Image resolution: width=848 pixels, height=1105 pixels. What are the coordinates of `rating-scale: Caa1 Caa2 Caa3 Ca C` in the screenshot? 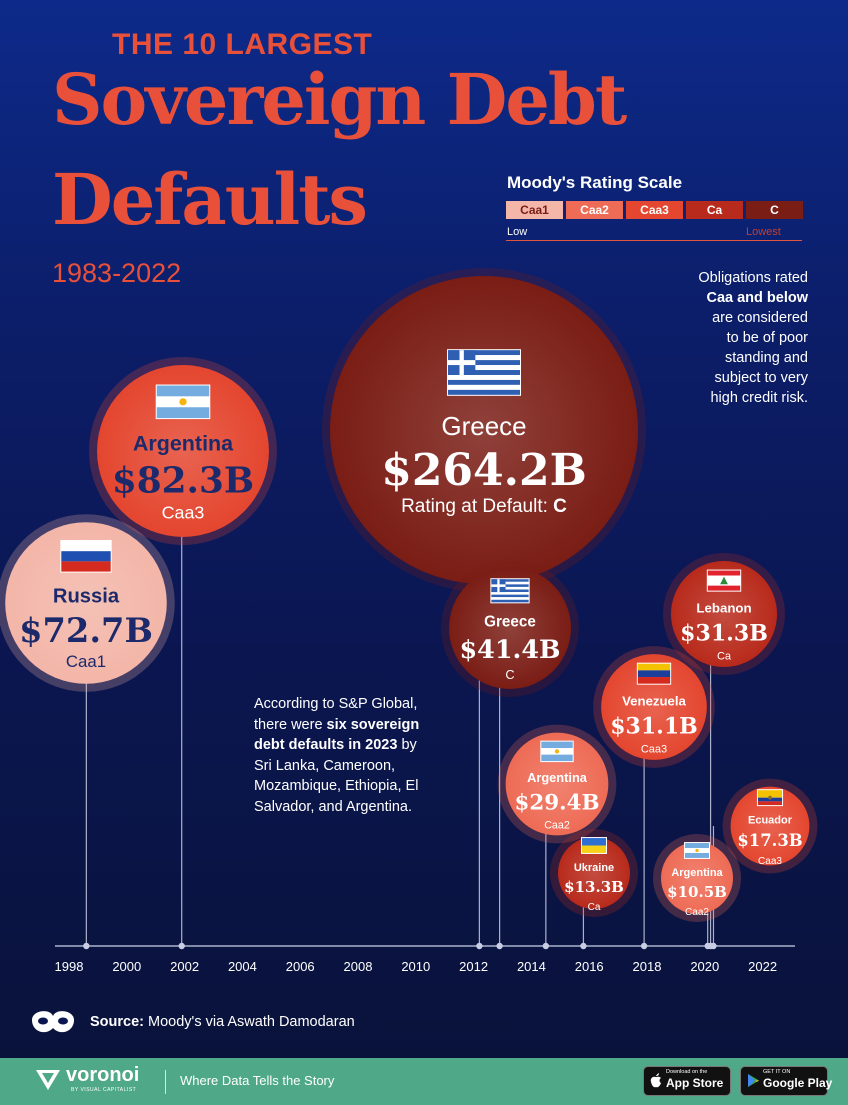 It's located at (654, 210).